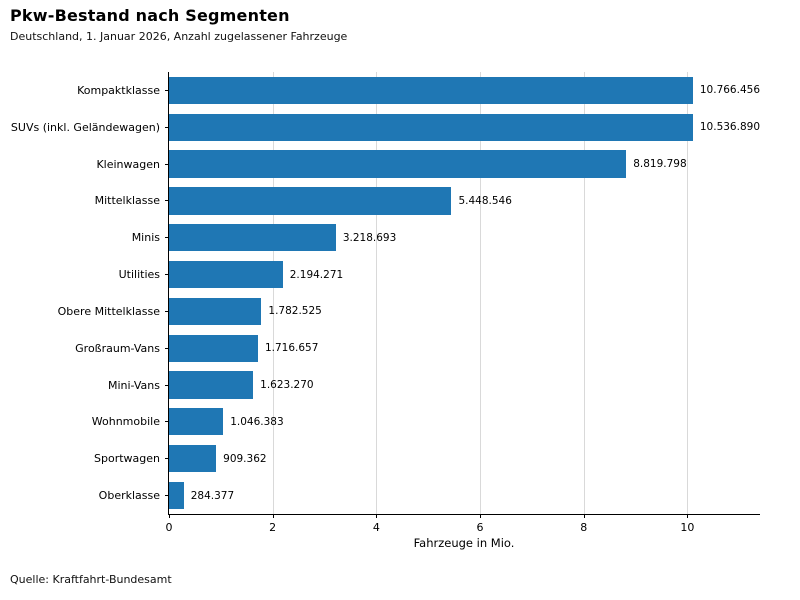  Describe the element at coordinates (439, 274) in the screenshot. I see `bar-row: Utilities 2.194.271` at that location.